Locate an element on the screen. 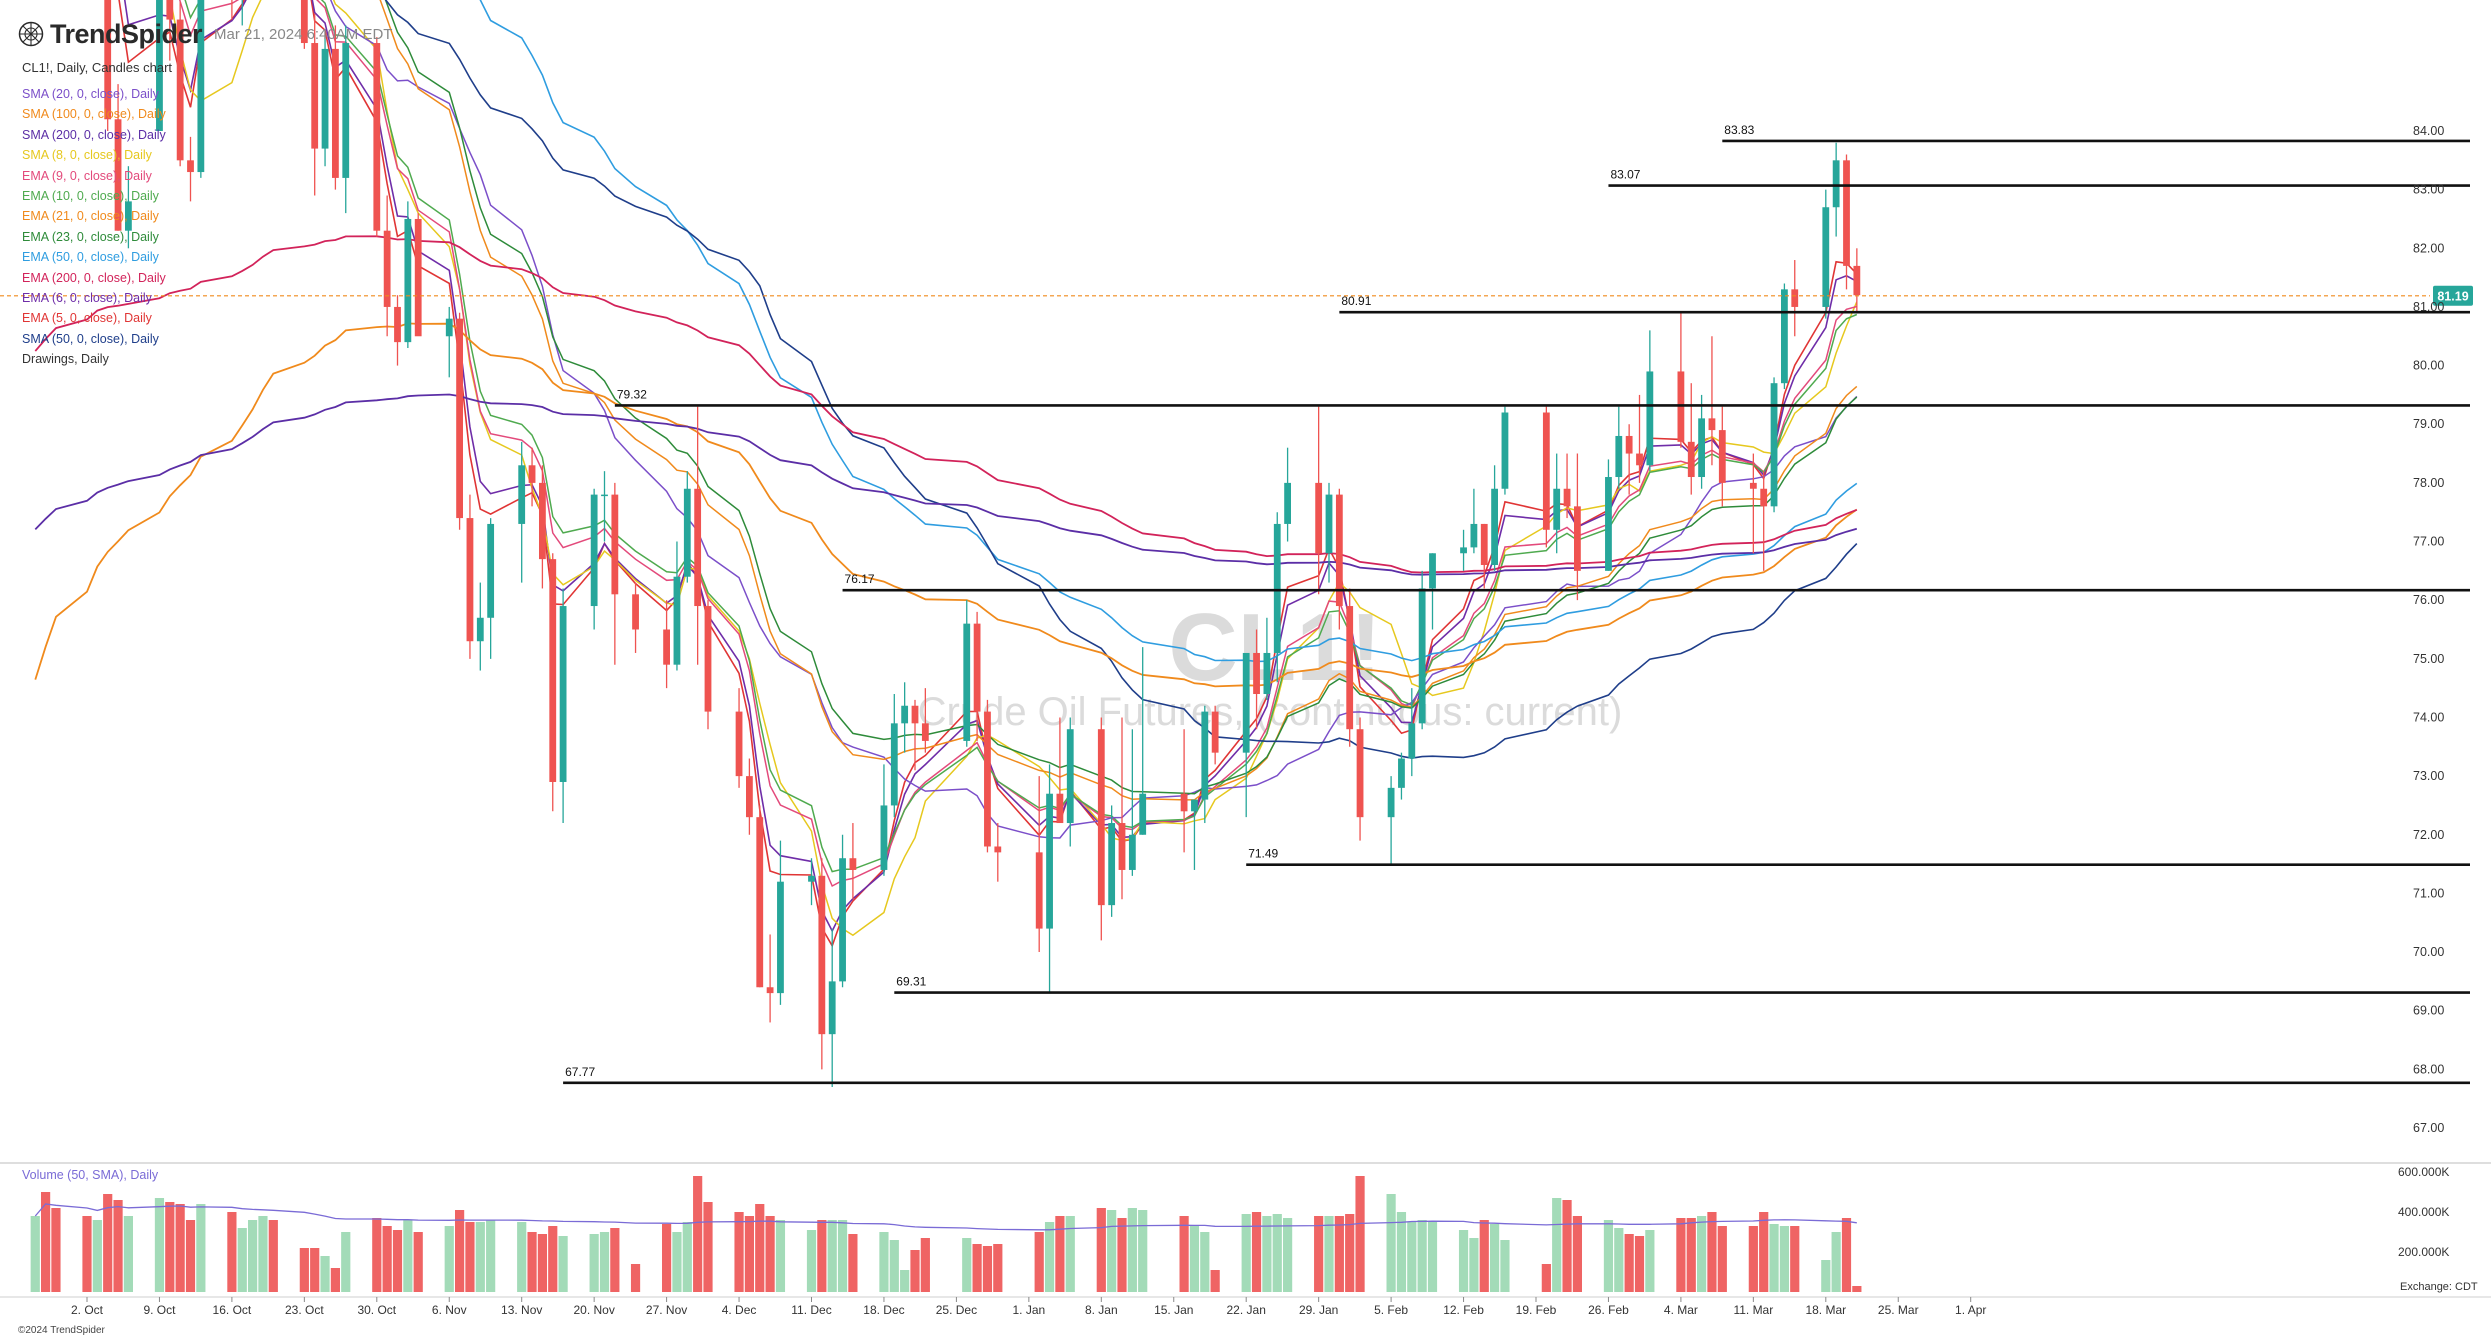  legend-item: Drawings, Daily is located at coordinates (65, 359).